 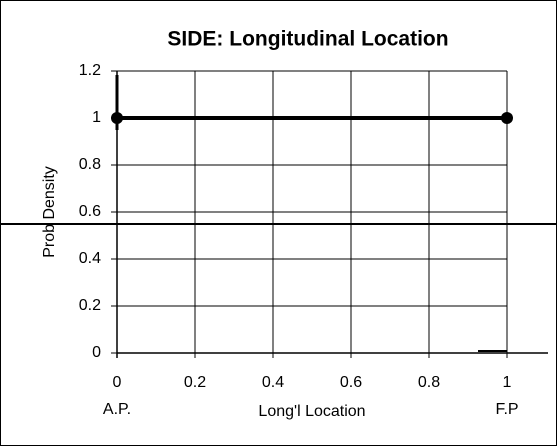 What do you see at coordinates (507, 382) in the screenshot?
I see `x-tick-label: 1` at bounding box center [507, 382].